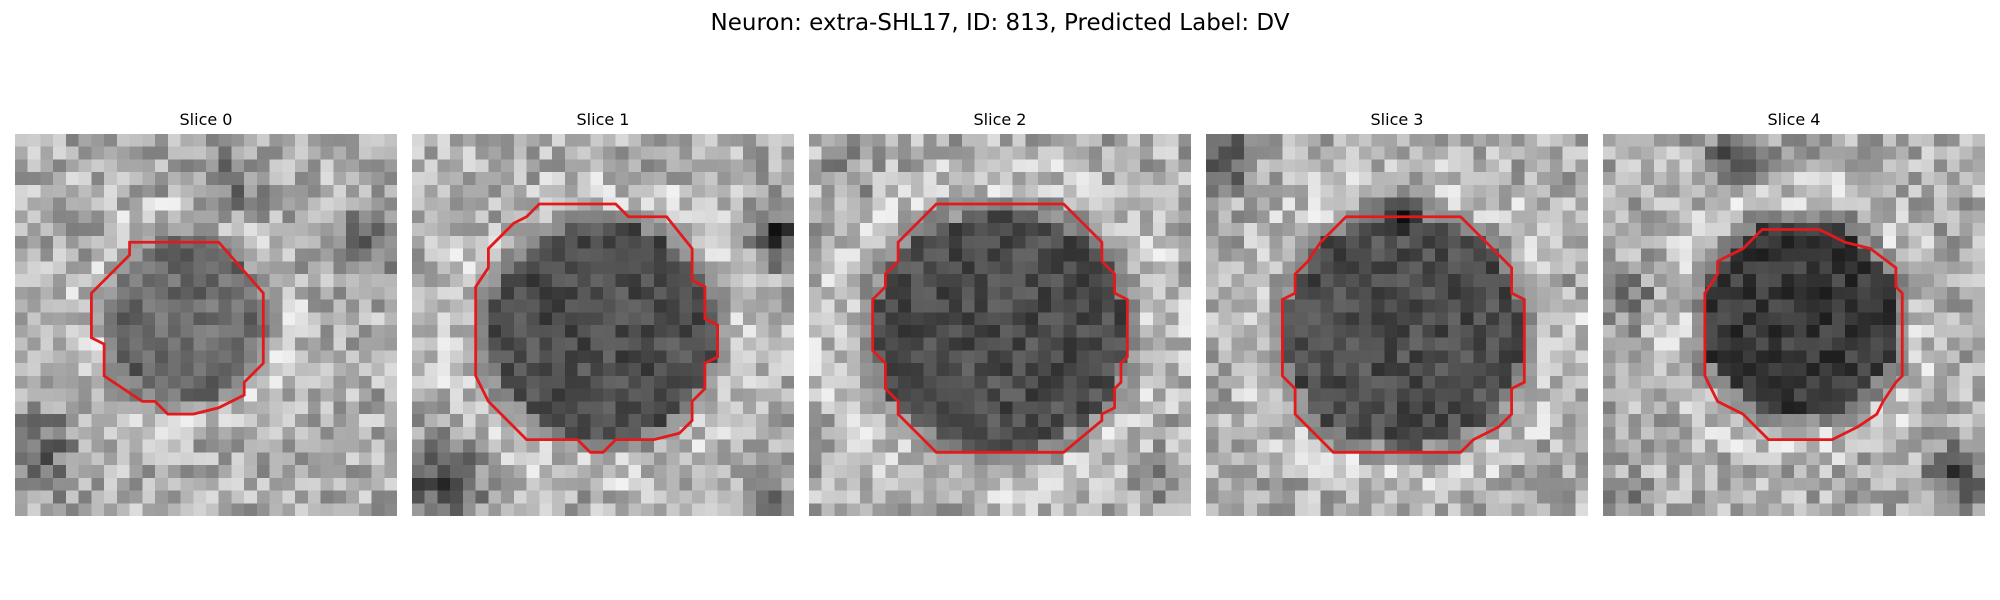 Image resolution: width=2000 pixels, height=600 pixels. I want to click on slice-panel-2: Slice 2, so click(1000, 312).